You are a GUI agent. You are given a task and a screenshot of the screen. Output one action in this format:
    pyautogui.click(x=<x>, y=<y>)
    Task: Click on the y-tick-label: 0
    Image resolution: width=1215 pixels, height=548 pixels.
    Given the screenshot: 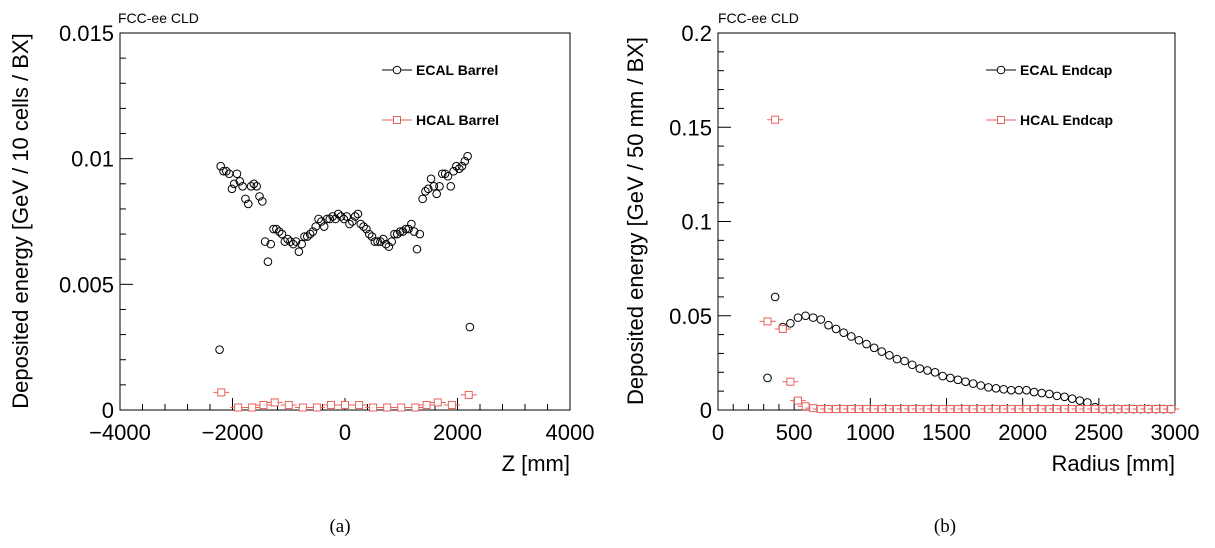 What is the action you would take?
    pyautogui.click(x=108, y=410)
    